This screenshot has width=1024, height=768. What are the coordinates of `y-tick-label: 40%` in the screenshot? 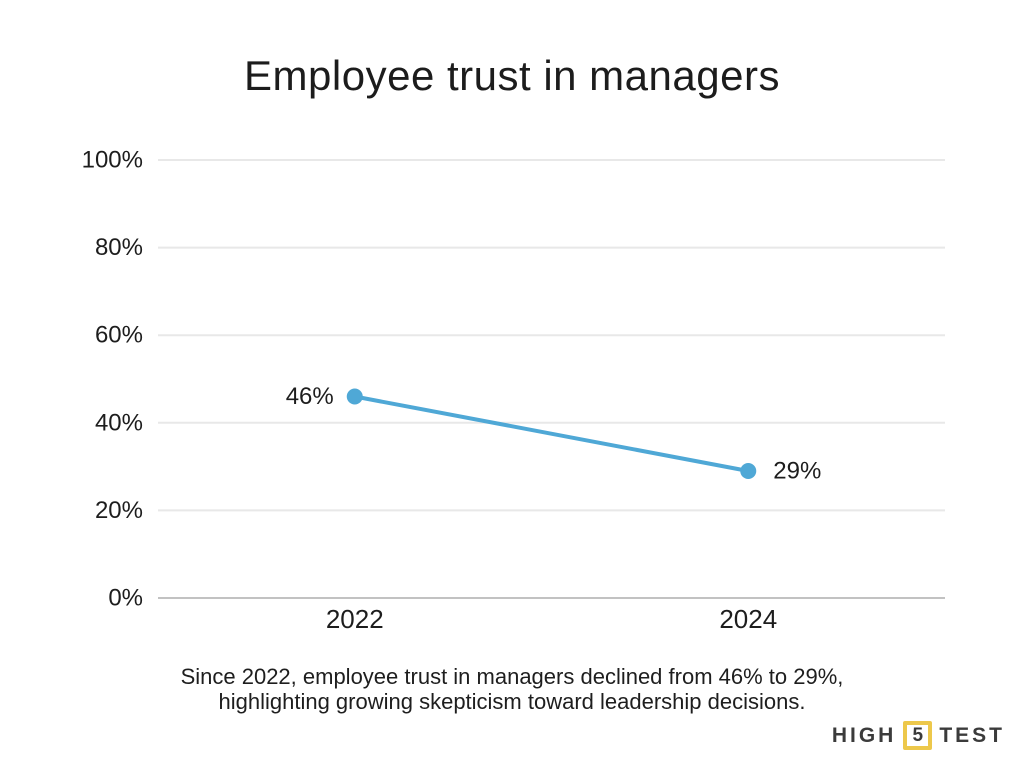 It's located at (119, 422).